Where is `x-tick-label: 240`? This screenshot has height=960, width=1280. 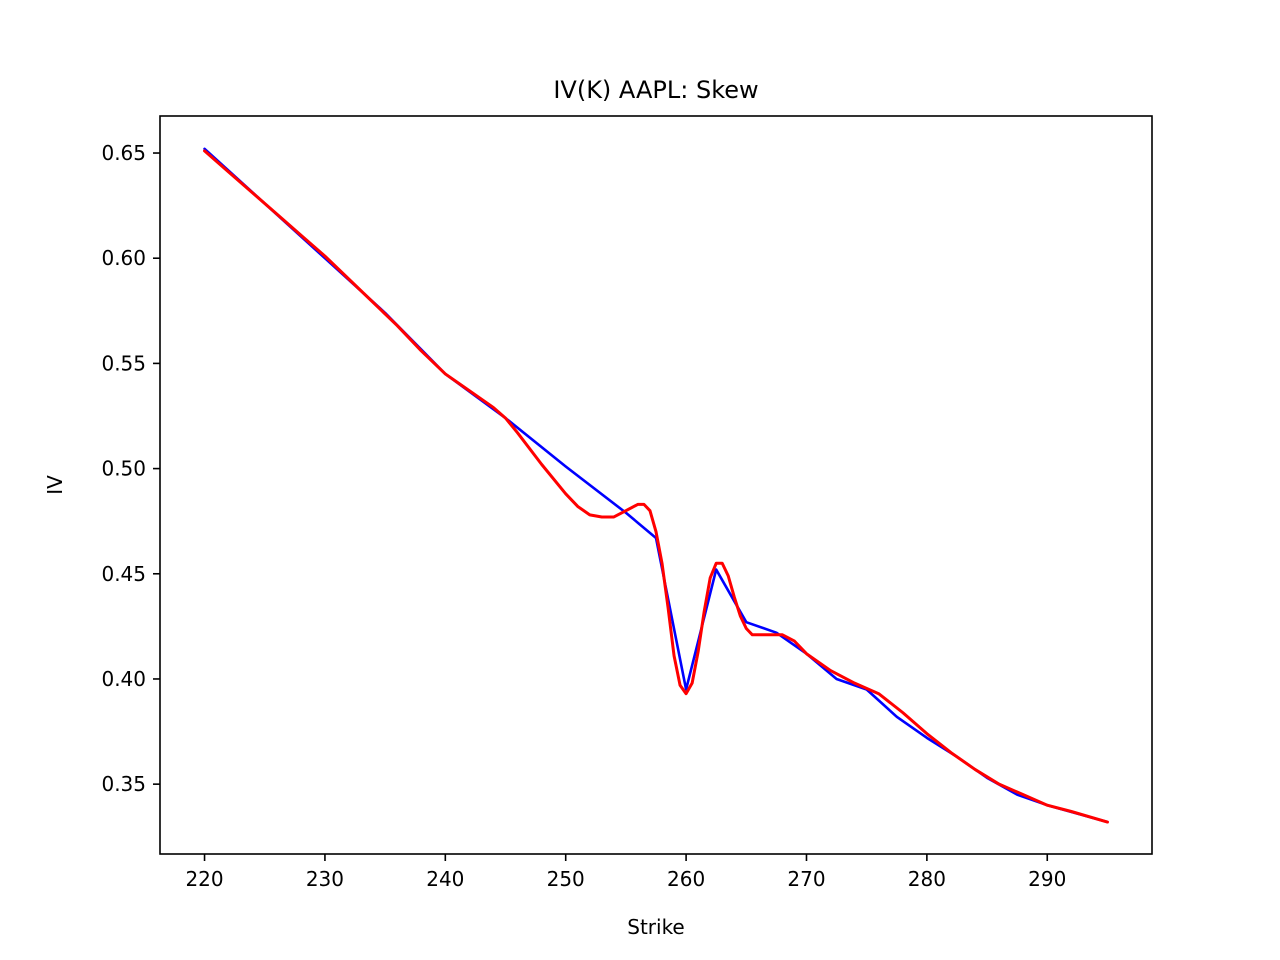 x-tick-label: 240 is located at coordinates (445, 879).